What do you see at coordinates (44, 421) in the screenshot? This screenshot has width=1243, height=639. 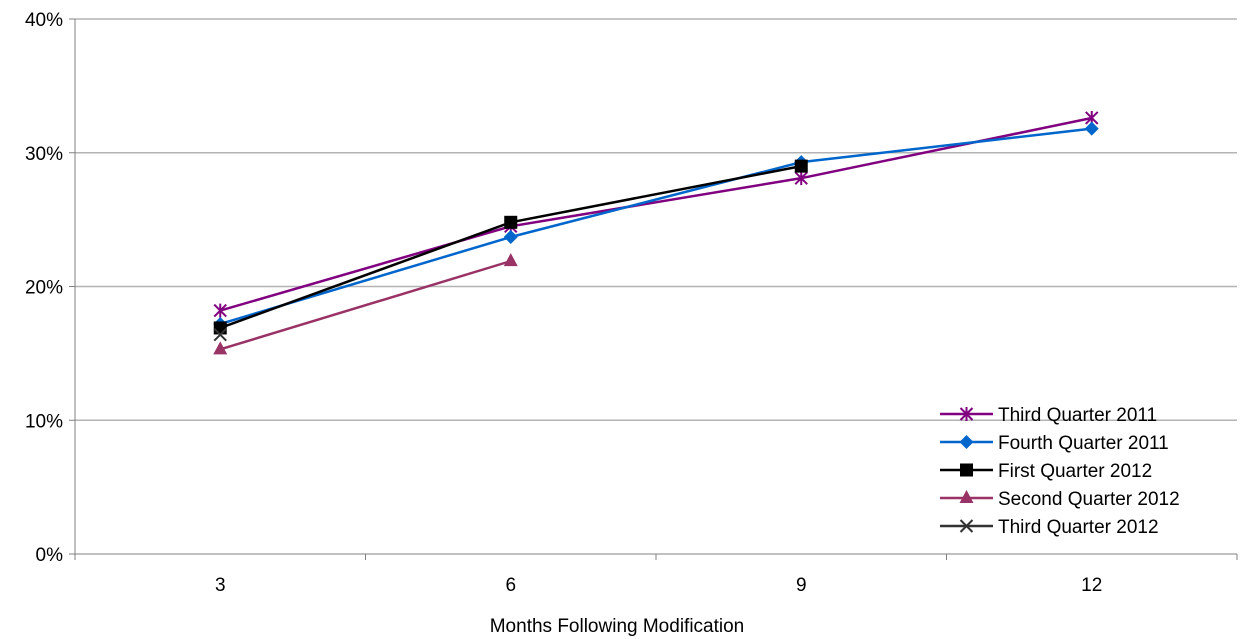 I see `y-tick-label: 10%` at bounding box center [44, 421].